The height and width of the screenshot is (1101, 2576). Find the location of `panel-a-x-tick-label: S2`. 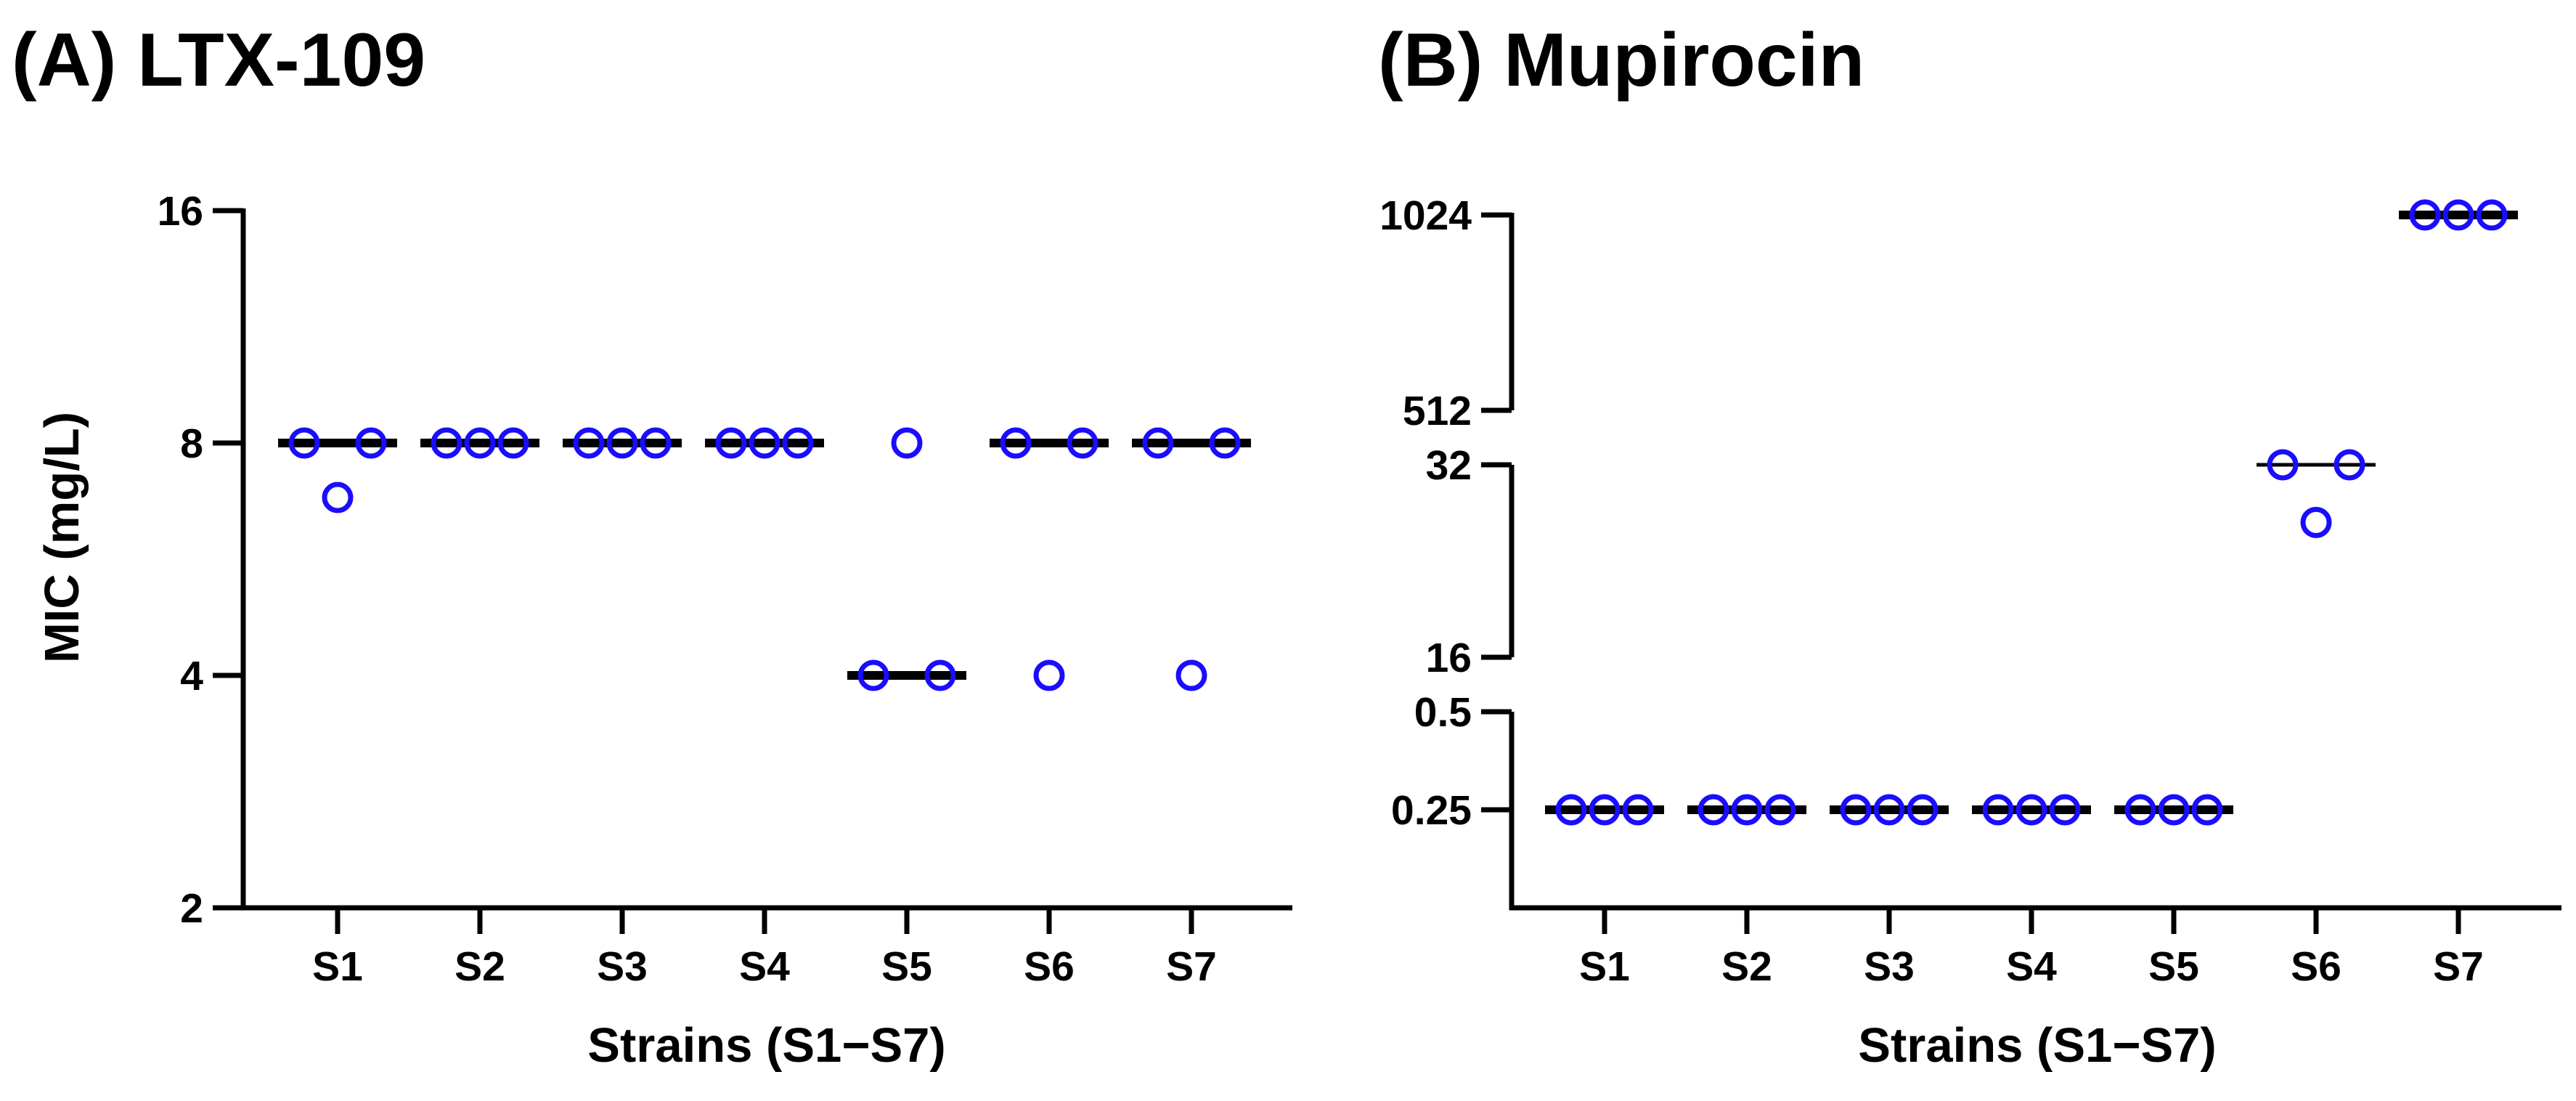

panel-a-x-tick-label: S2 is located at coordinates (480, 966).